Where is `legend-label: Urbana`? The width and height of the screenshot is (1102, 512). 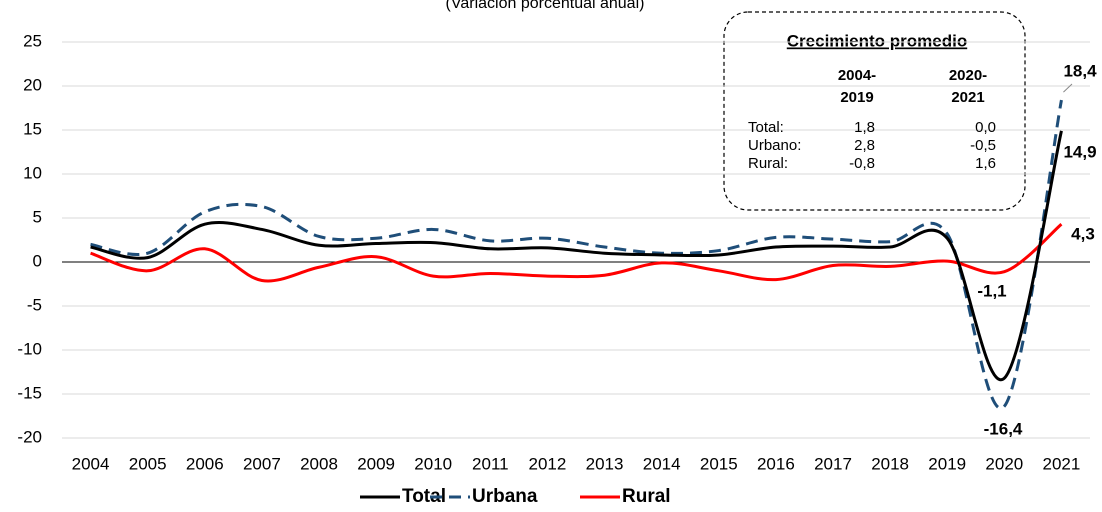
legend-label: Urbana is located at coordinates (505, 496).